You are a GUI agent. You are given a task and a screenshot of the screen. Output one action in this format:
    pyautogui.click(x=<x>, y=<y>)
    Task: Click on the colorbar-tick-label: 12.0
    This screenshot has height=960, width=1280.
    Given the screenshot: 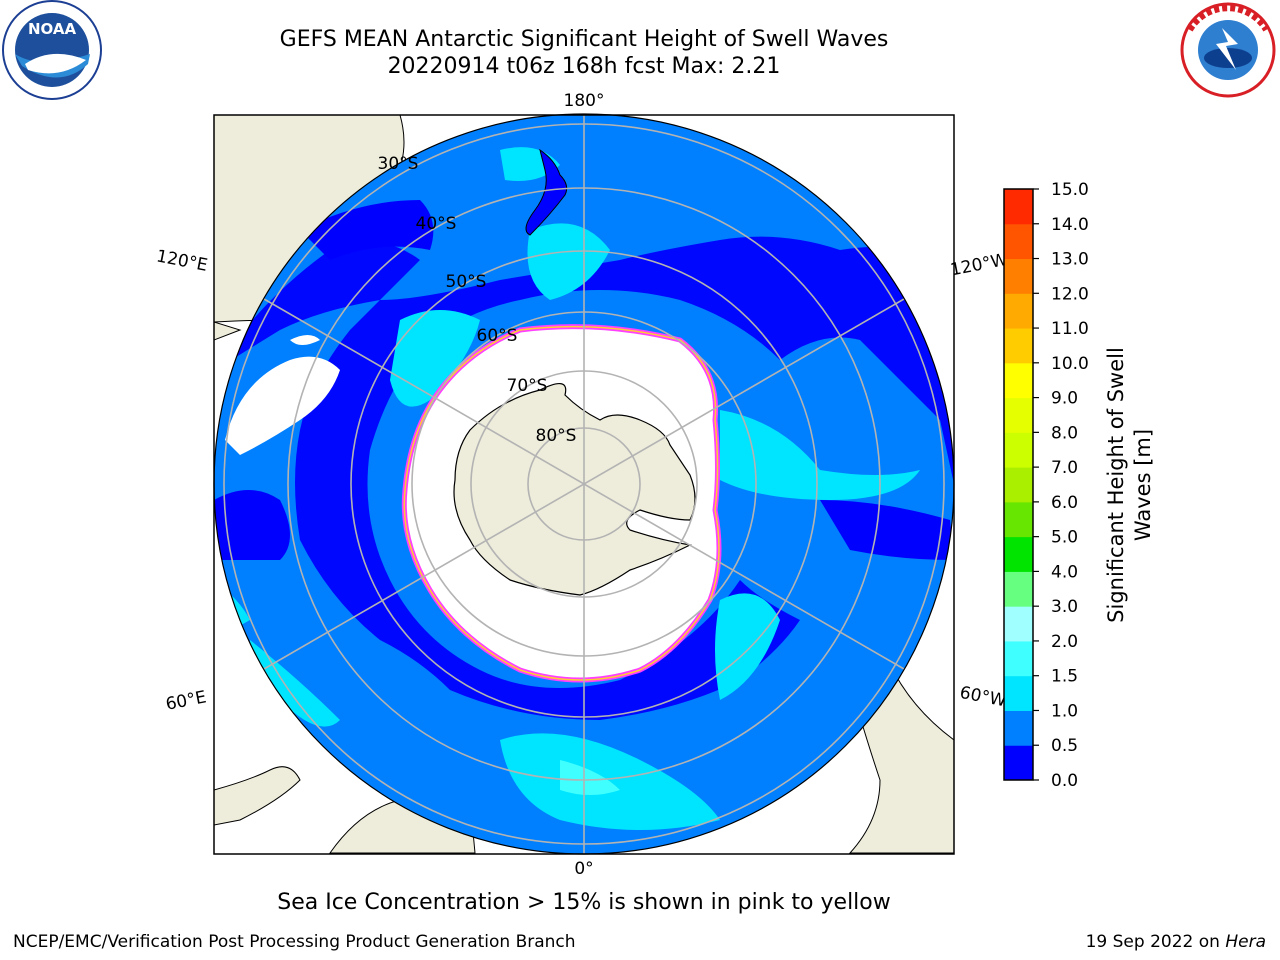 What is the action you would take?
    pyautogui.click(x=1070, y=294)
    